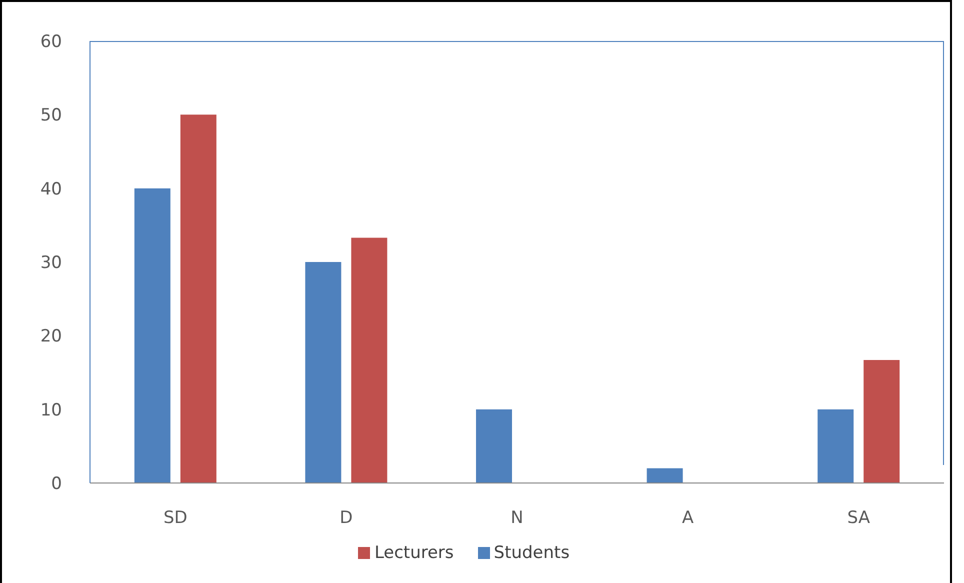 This screenshot has width=964, height=583. Describe the element at coordinates (51, 263) in the screenshot. I see `y-tick-label: 30` at that location.